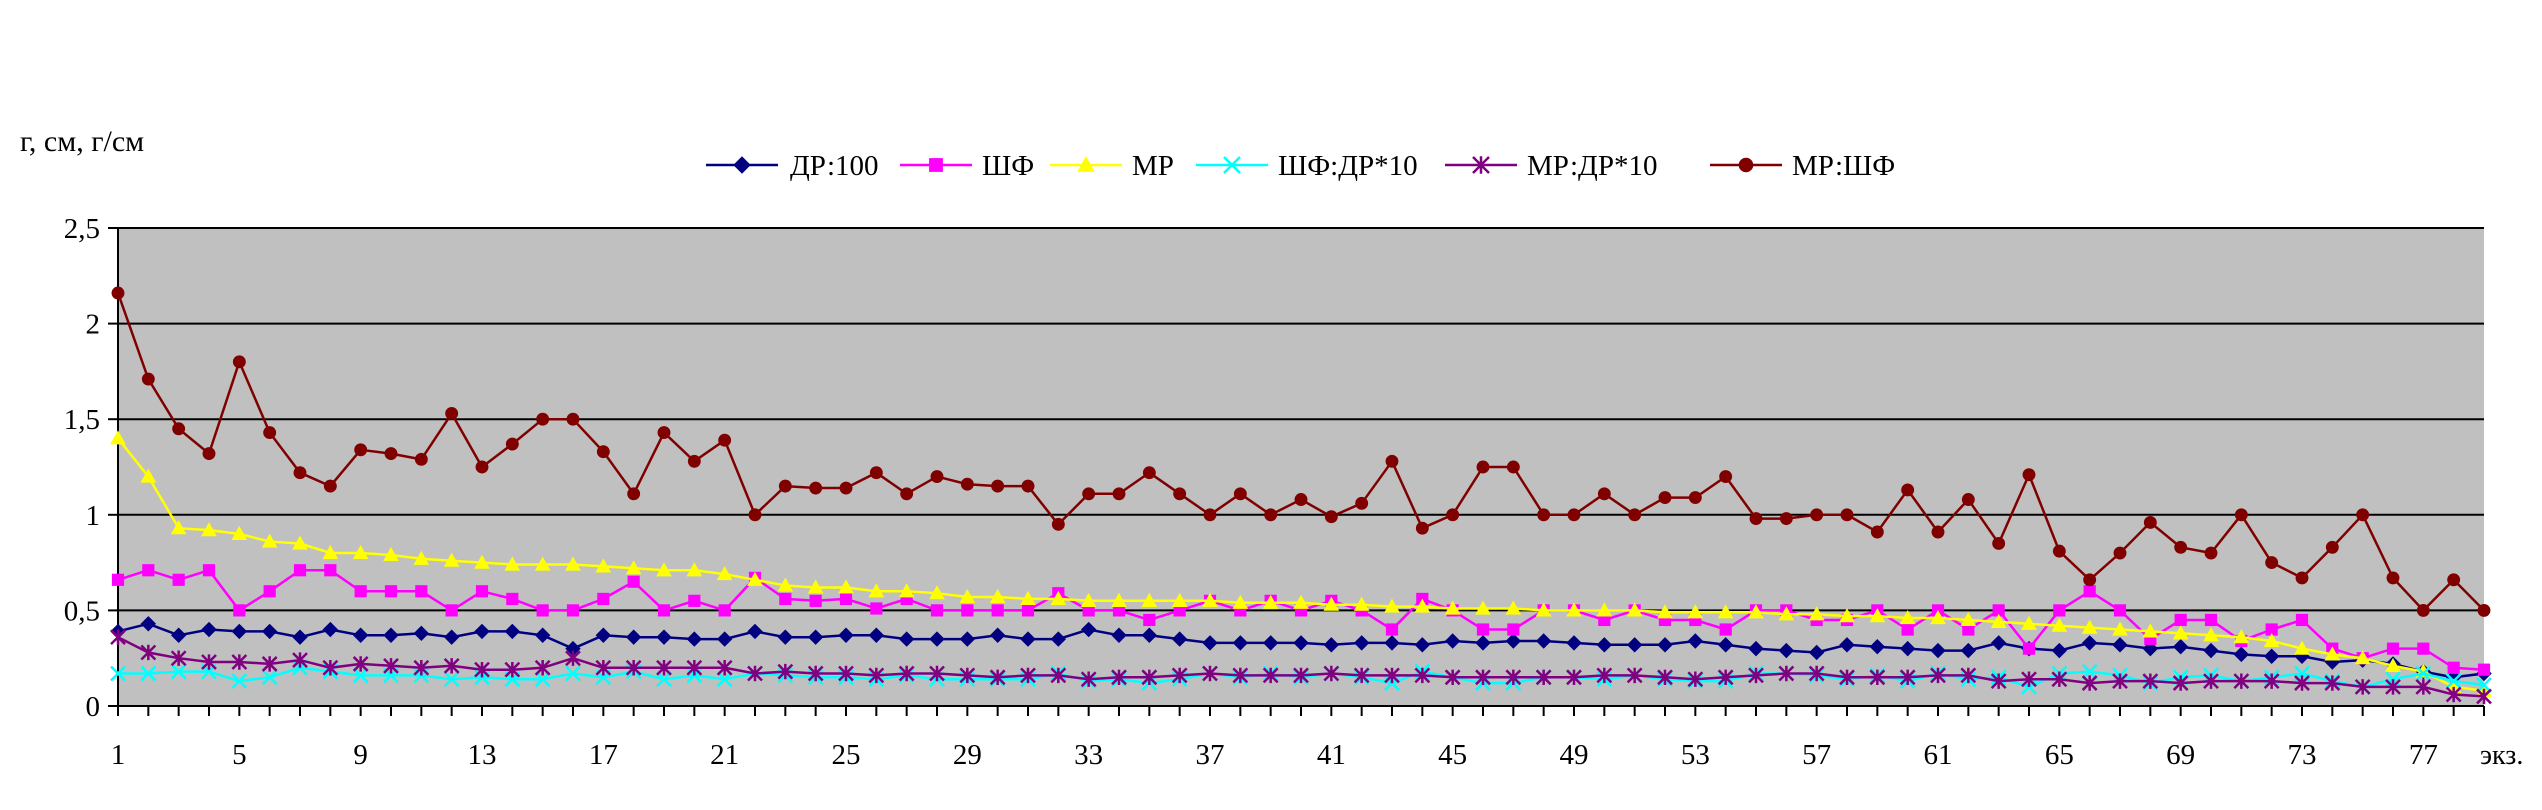 The width and height of the screenshot is (2542, 810). Describe the element at coordinates (1592, 166) in the screenshot. I see `legend-label: МР:ДР*10` at that location.